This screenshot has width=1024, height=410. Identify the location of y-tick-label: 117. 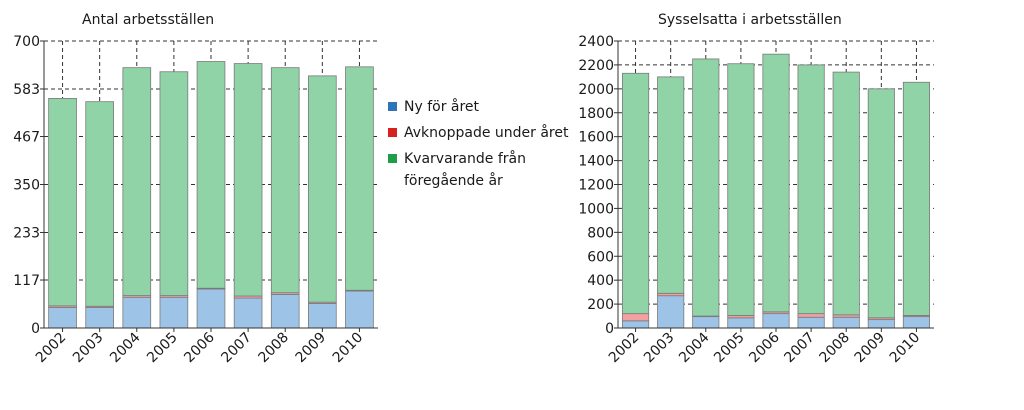
(26, 281).